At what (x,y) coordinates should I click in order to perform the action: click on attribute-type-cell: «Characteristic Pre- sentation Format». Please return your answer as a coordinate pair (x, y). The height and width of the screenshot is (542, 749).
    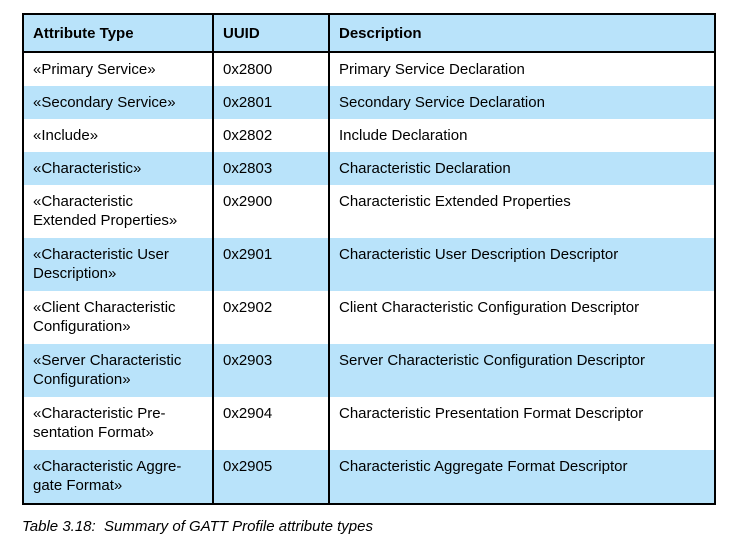
    Looking at the image, I should click on (118, 423).